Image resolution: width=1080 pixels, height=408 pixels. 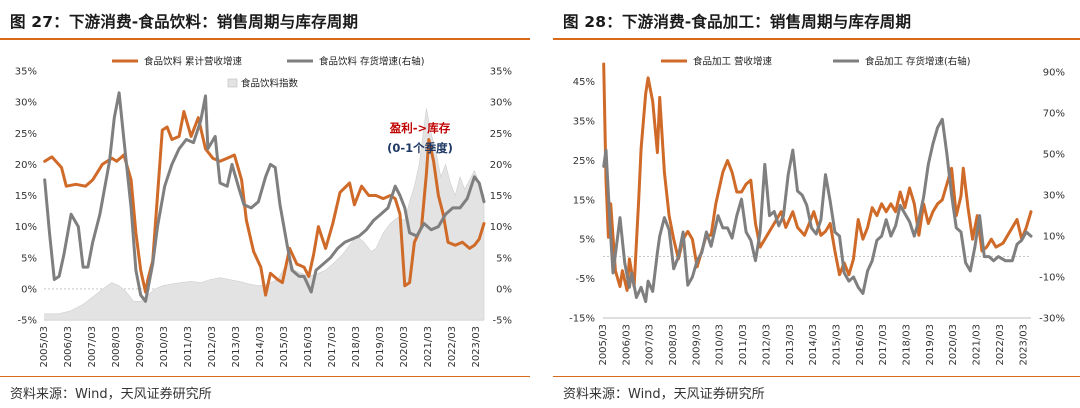 What do you see at coordinates (502, 321) in the screenshot?
I see `y-axis-right-tick-label: -5%` at bounding box center [502, 321].